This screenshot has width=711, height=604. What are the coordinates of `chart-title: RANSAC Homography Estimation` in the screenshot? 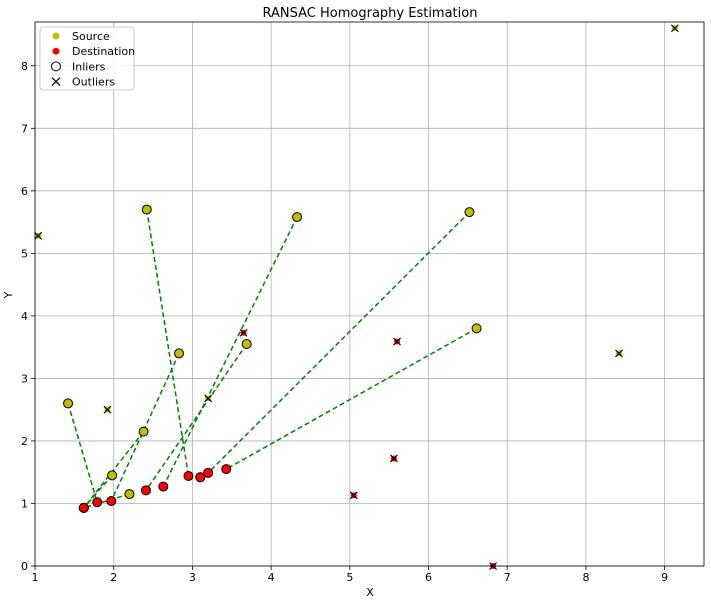 It's located at (370, 13).